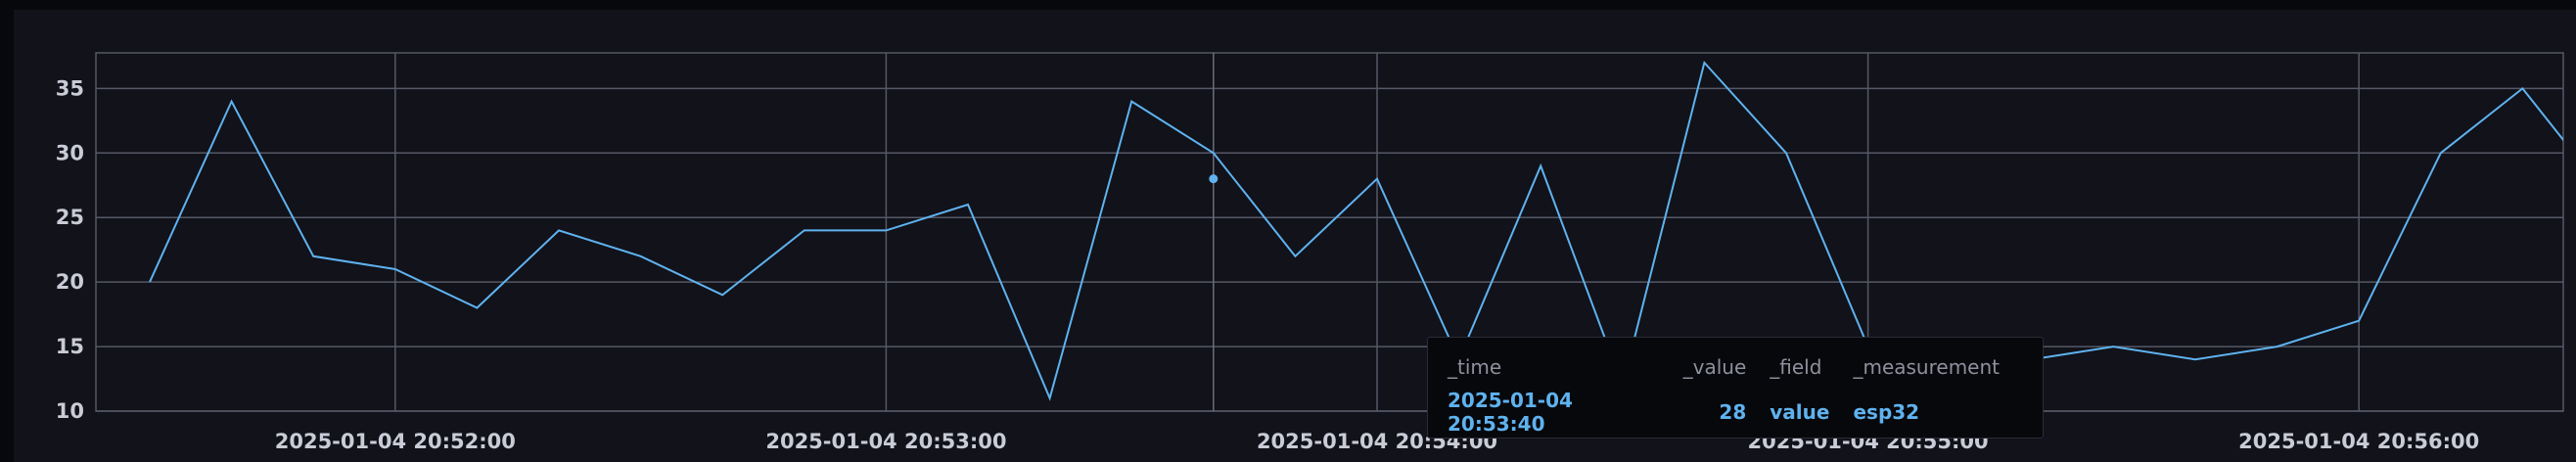 The image size is (2576, 462). I want to click on x-tick-label: 2025-01-04 20:56:00, so click(2358, 441).